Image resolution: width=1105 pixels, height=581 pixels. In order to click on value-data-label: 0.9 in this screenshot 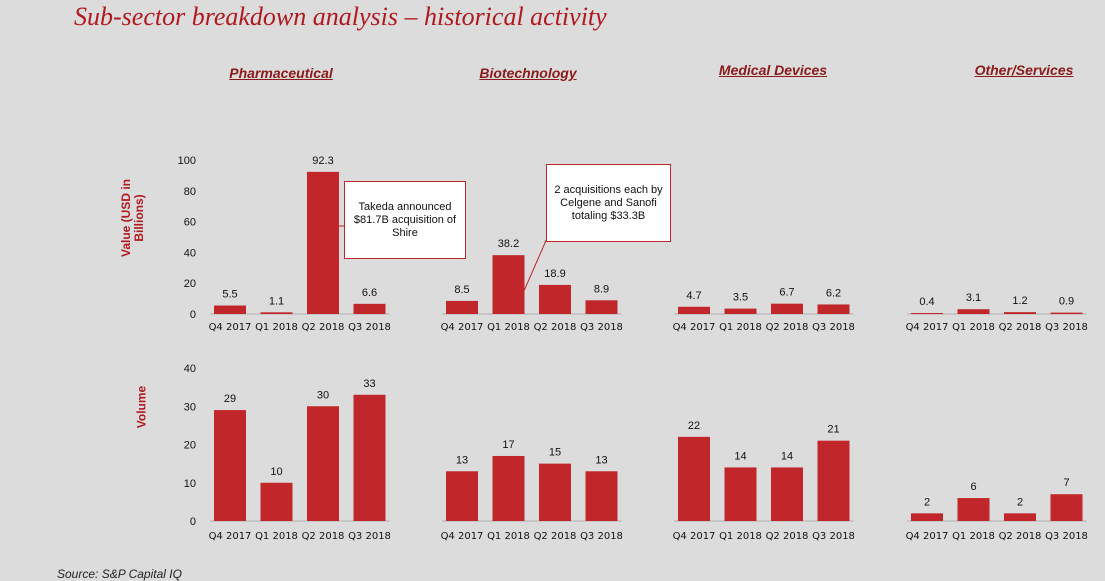, I will do `click(1066, 302)`.